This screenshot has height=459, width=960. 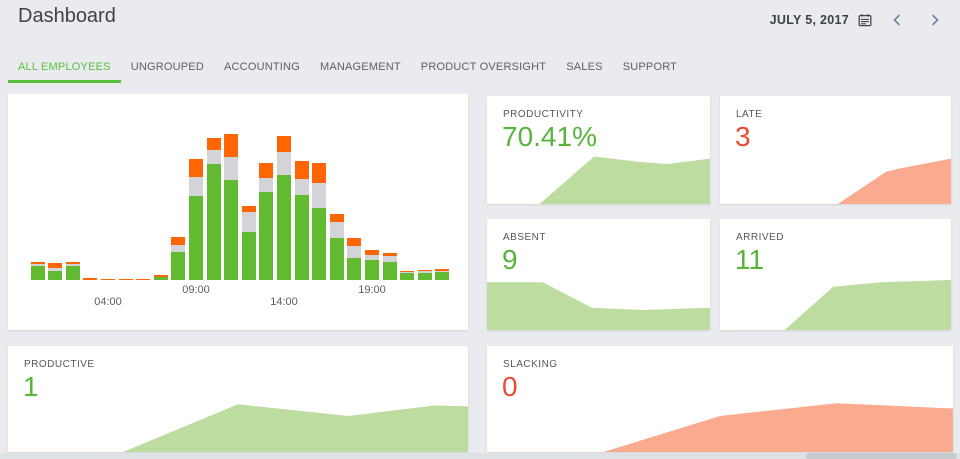 What do you see at coordinates (231, 168) in the screenshot?
I see `bar-11:00-idle-gray` at bounding box center [231, 168].